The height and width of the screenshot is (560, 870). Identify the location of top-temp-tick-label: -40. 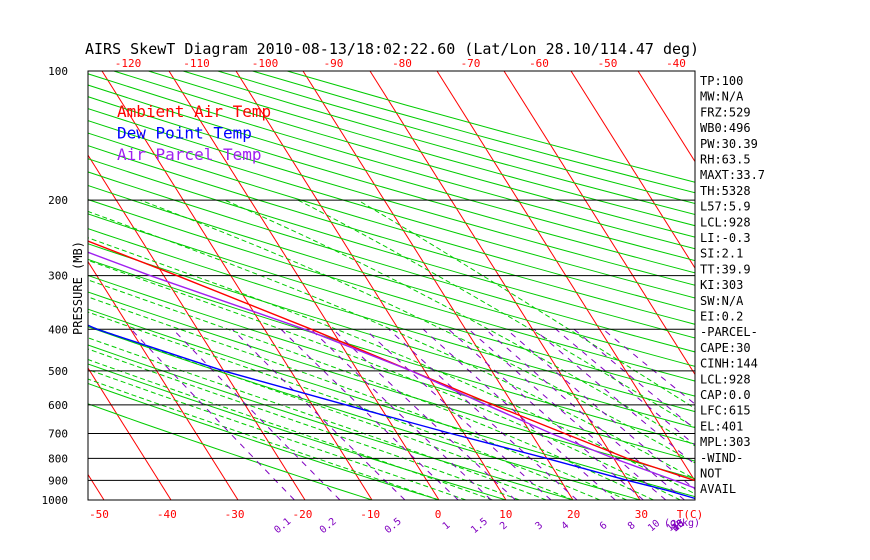
(676, 63).